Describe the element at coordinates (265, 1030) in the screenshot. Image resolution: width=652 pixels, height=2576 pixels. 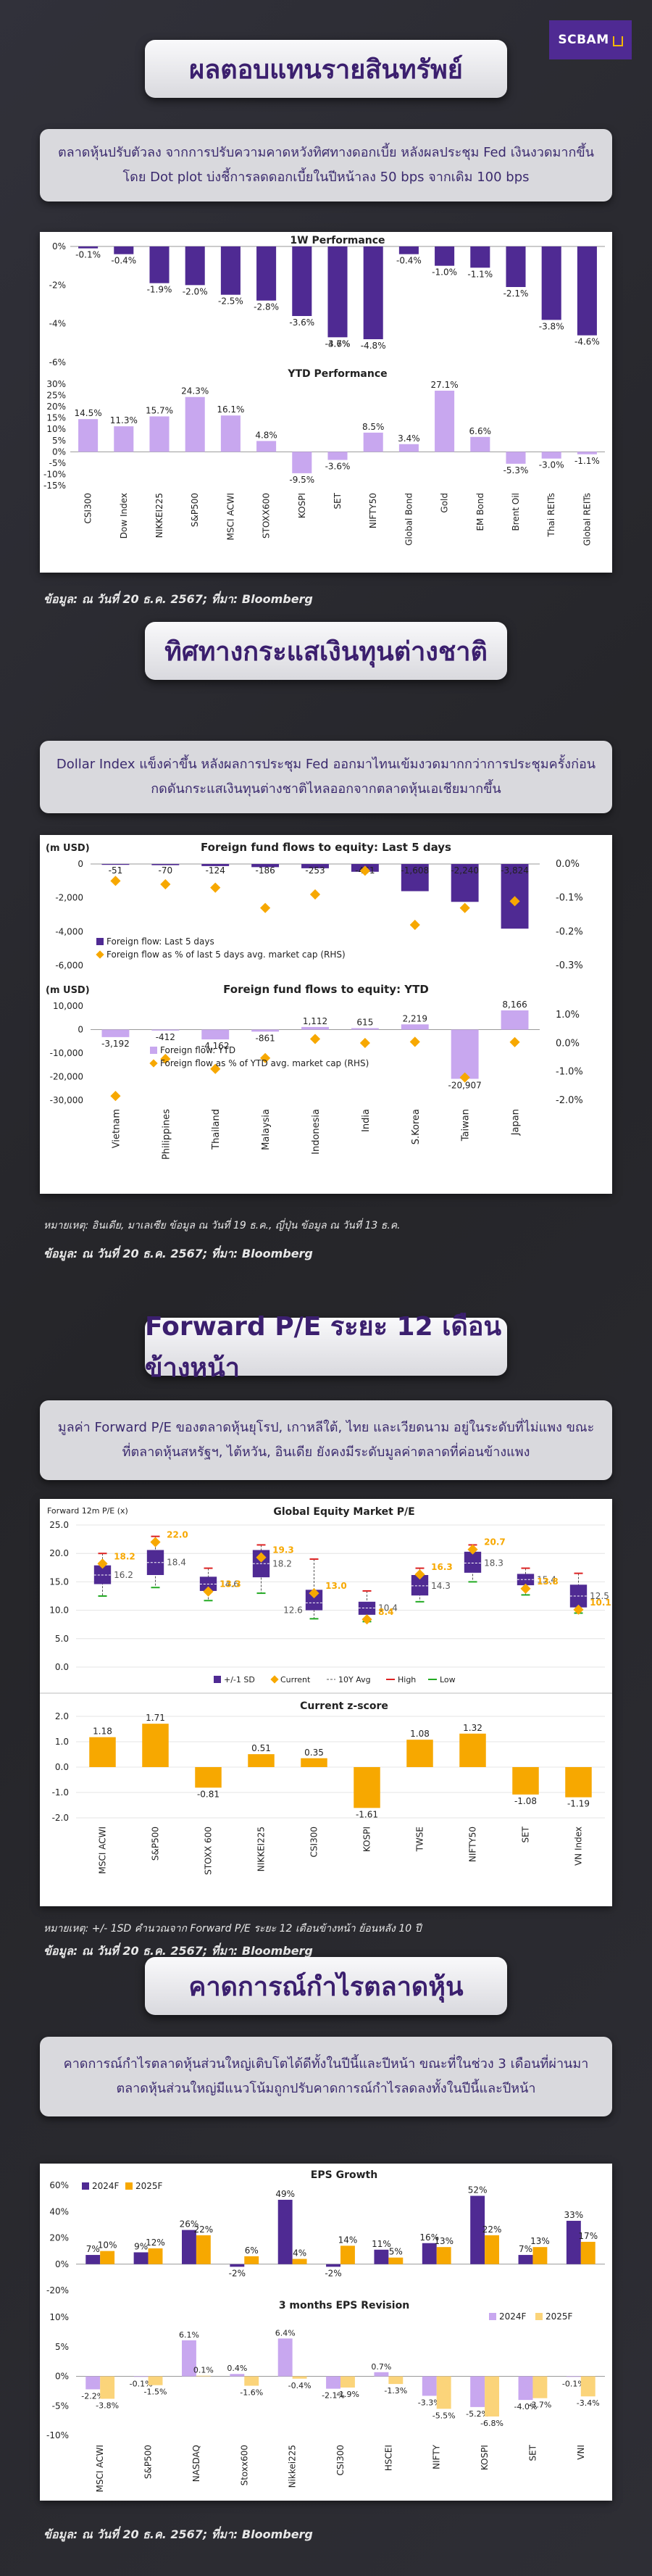
I see `bar-flow-ytd` at that location.